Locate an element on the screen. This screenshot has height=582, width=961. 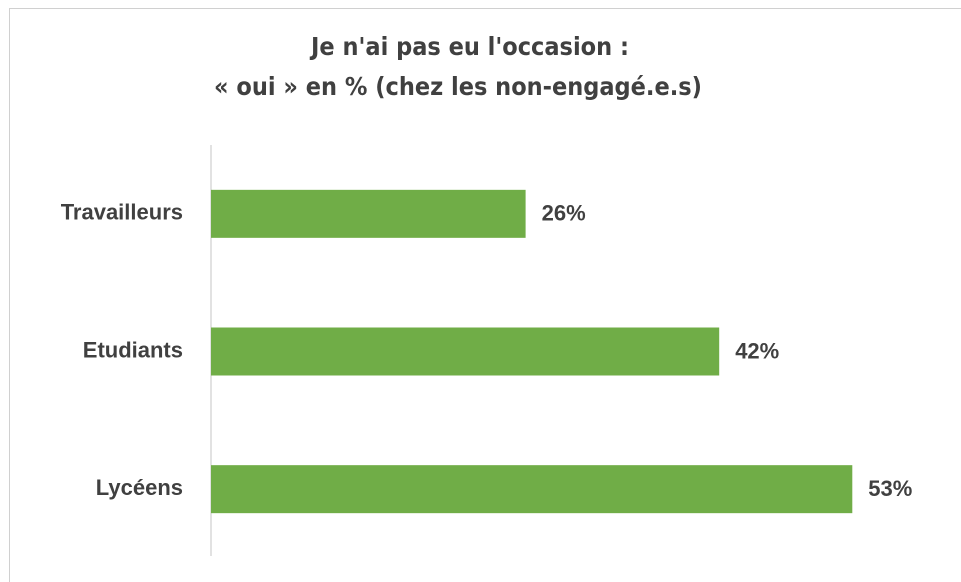
chart-title: Je n'ai pas eu l'occasion : is located at coordinates (469, 46).